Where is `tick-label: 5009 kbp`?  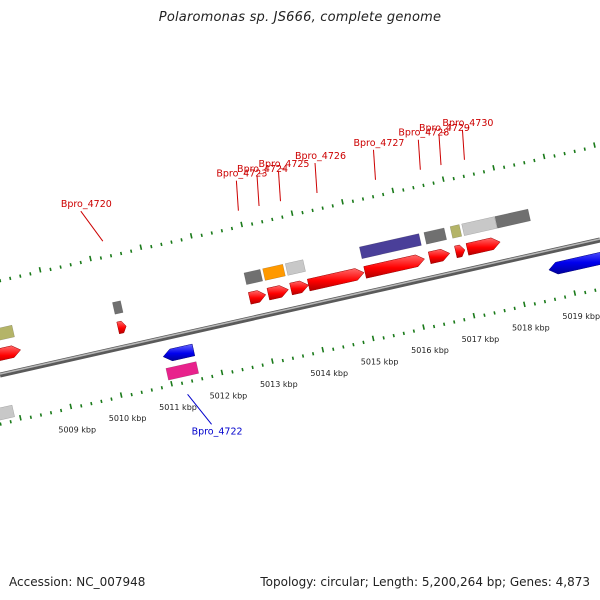 tick-label: 5009 kbp is located at coordinates (77, 430).